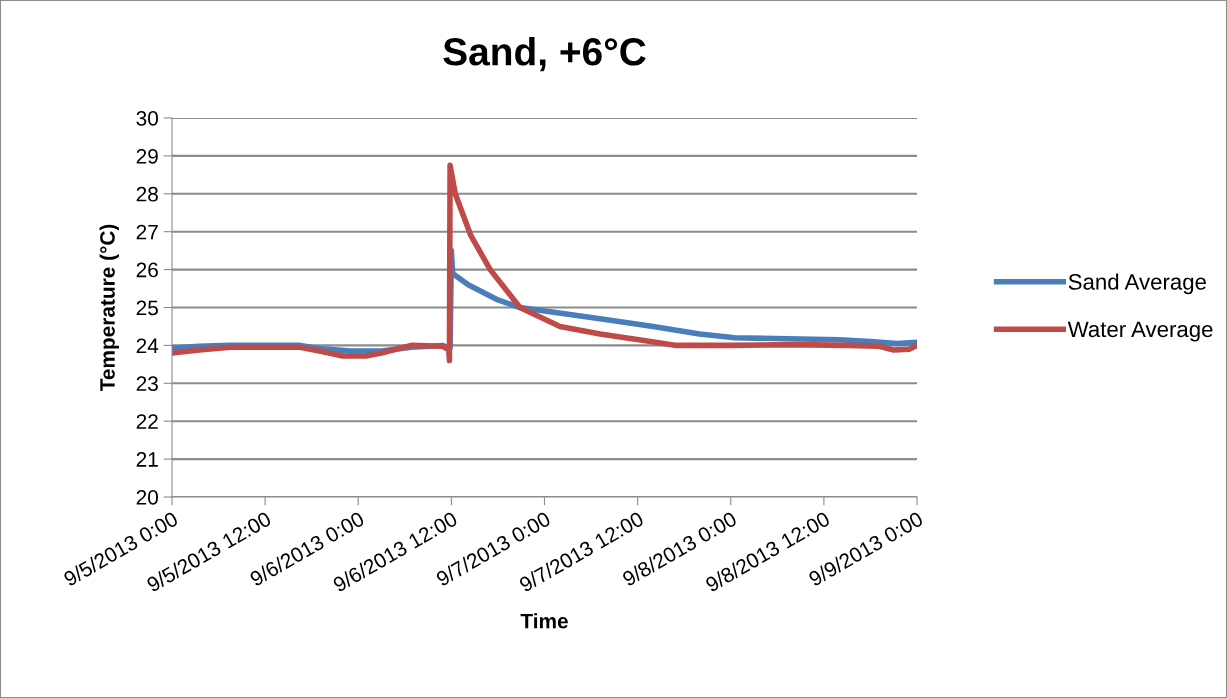 The width and height of the screenshot is (1227, 698). Describe the element at coordinates (147, 345) in the screenshot. I see `y-tick-label: 24` at that location.